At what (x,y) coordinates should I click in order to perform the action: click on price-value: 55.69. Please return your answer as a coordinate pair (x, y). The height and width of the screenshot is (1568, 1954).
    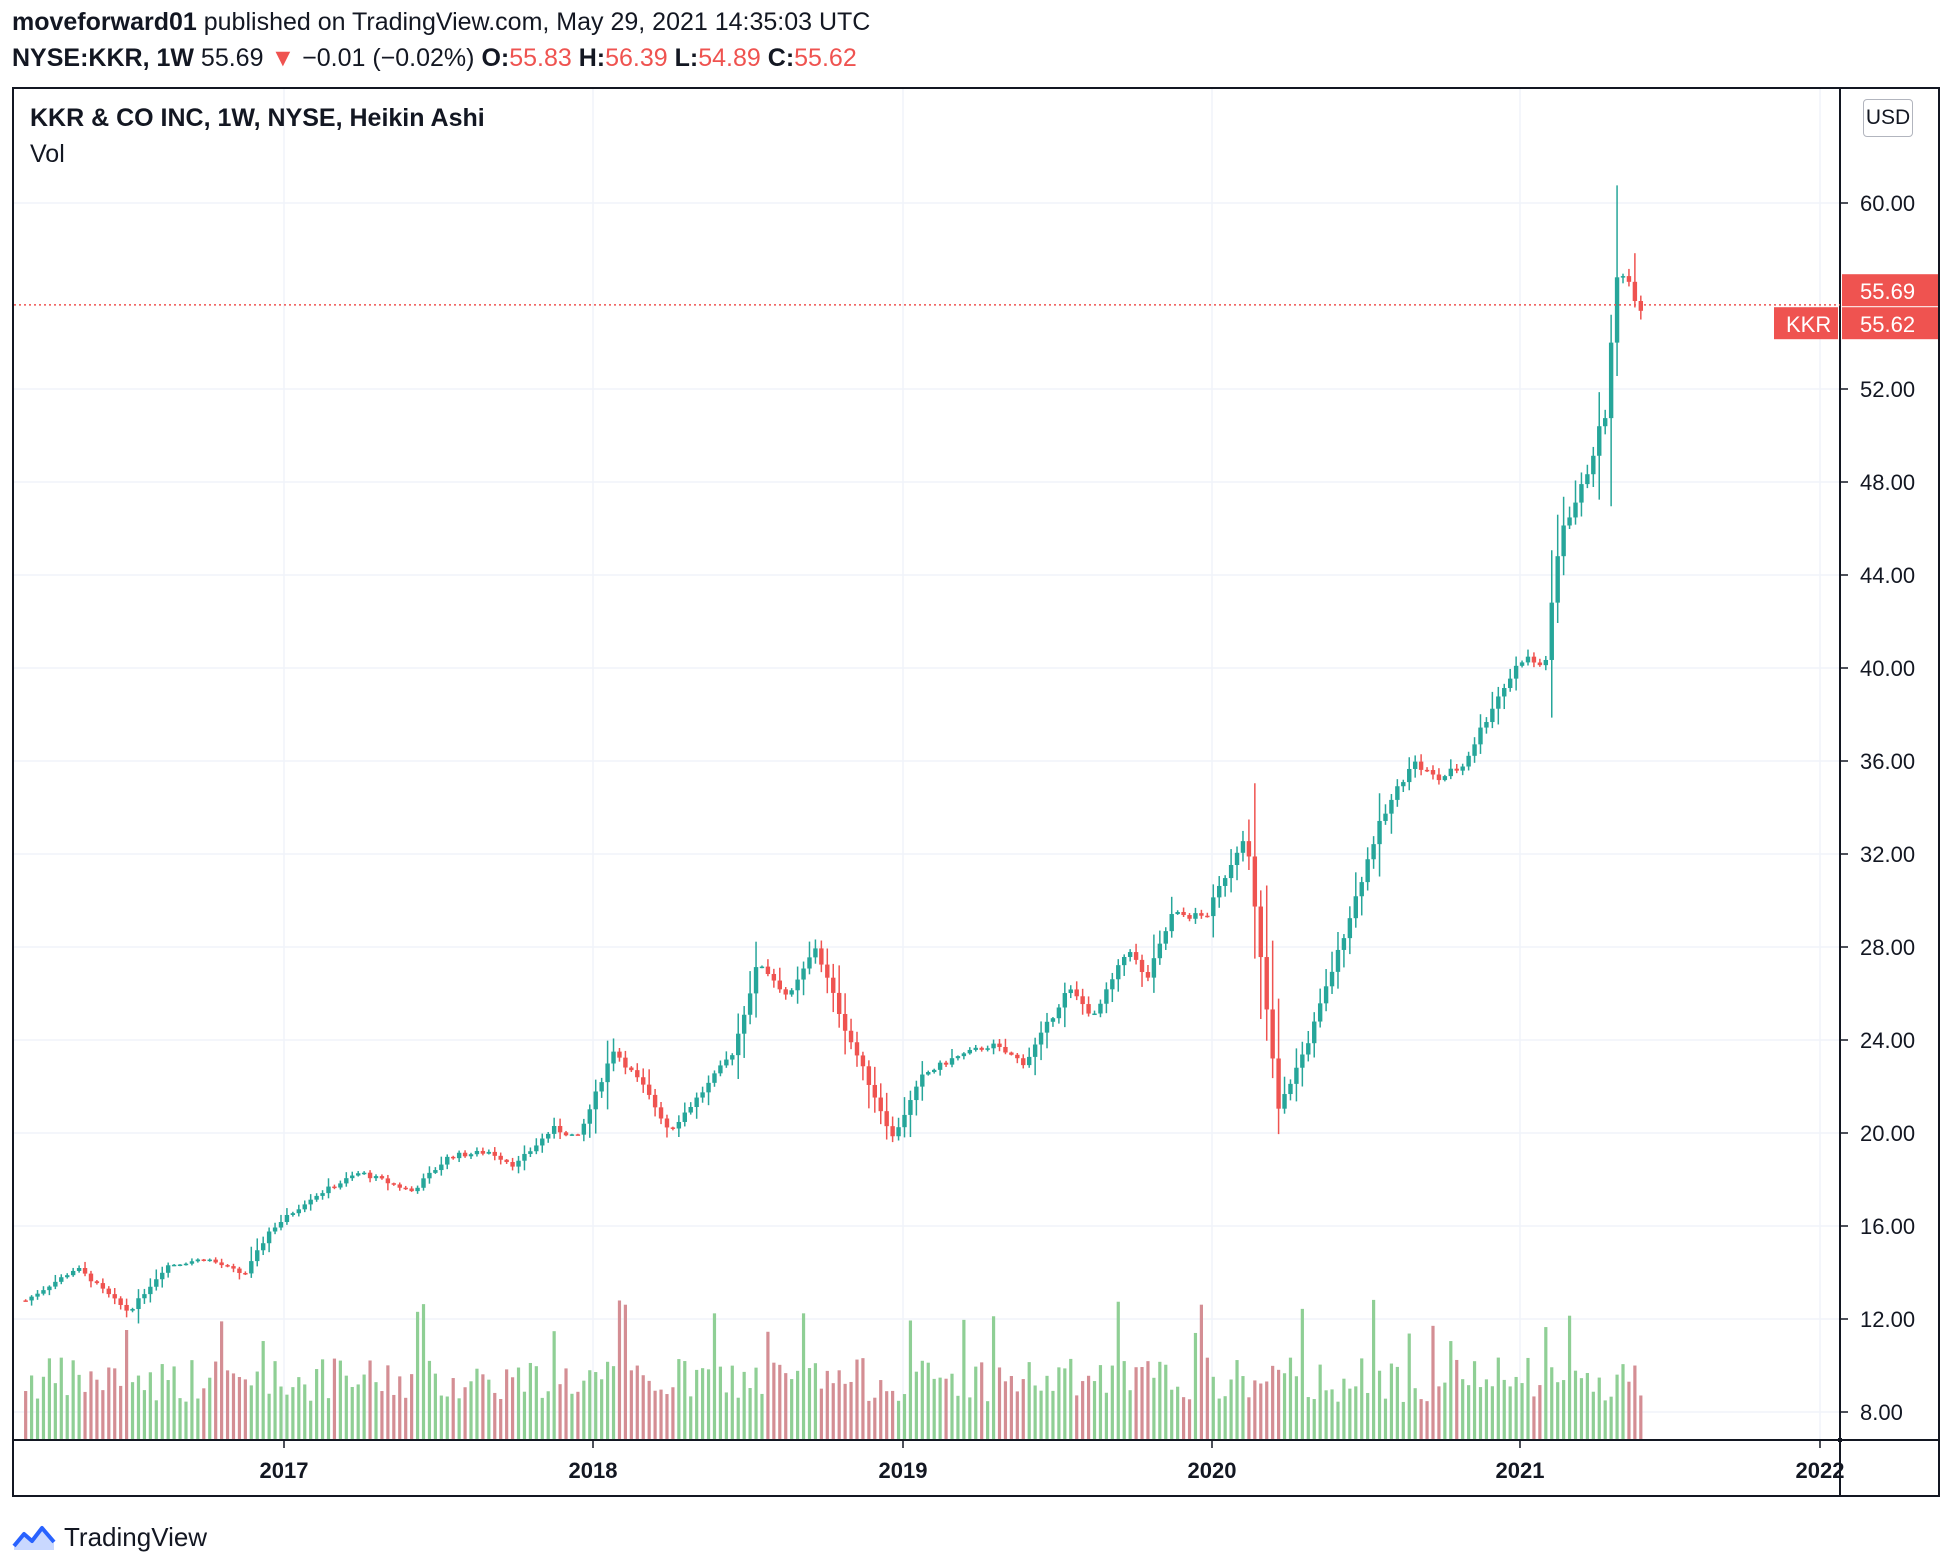
    Looking at the image, I should click on (232, 58).